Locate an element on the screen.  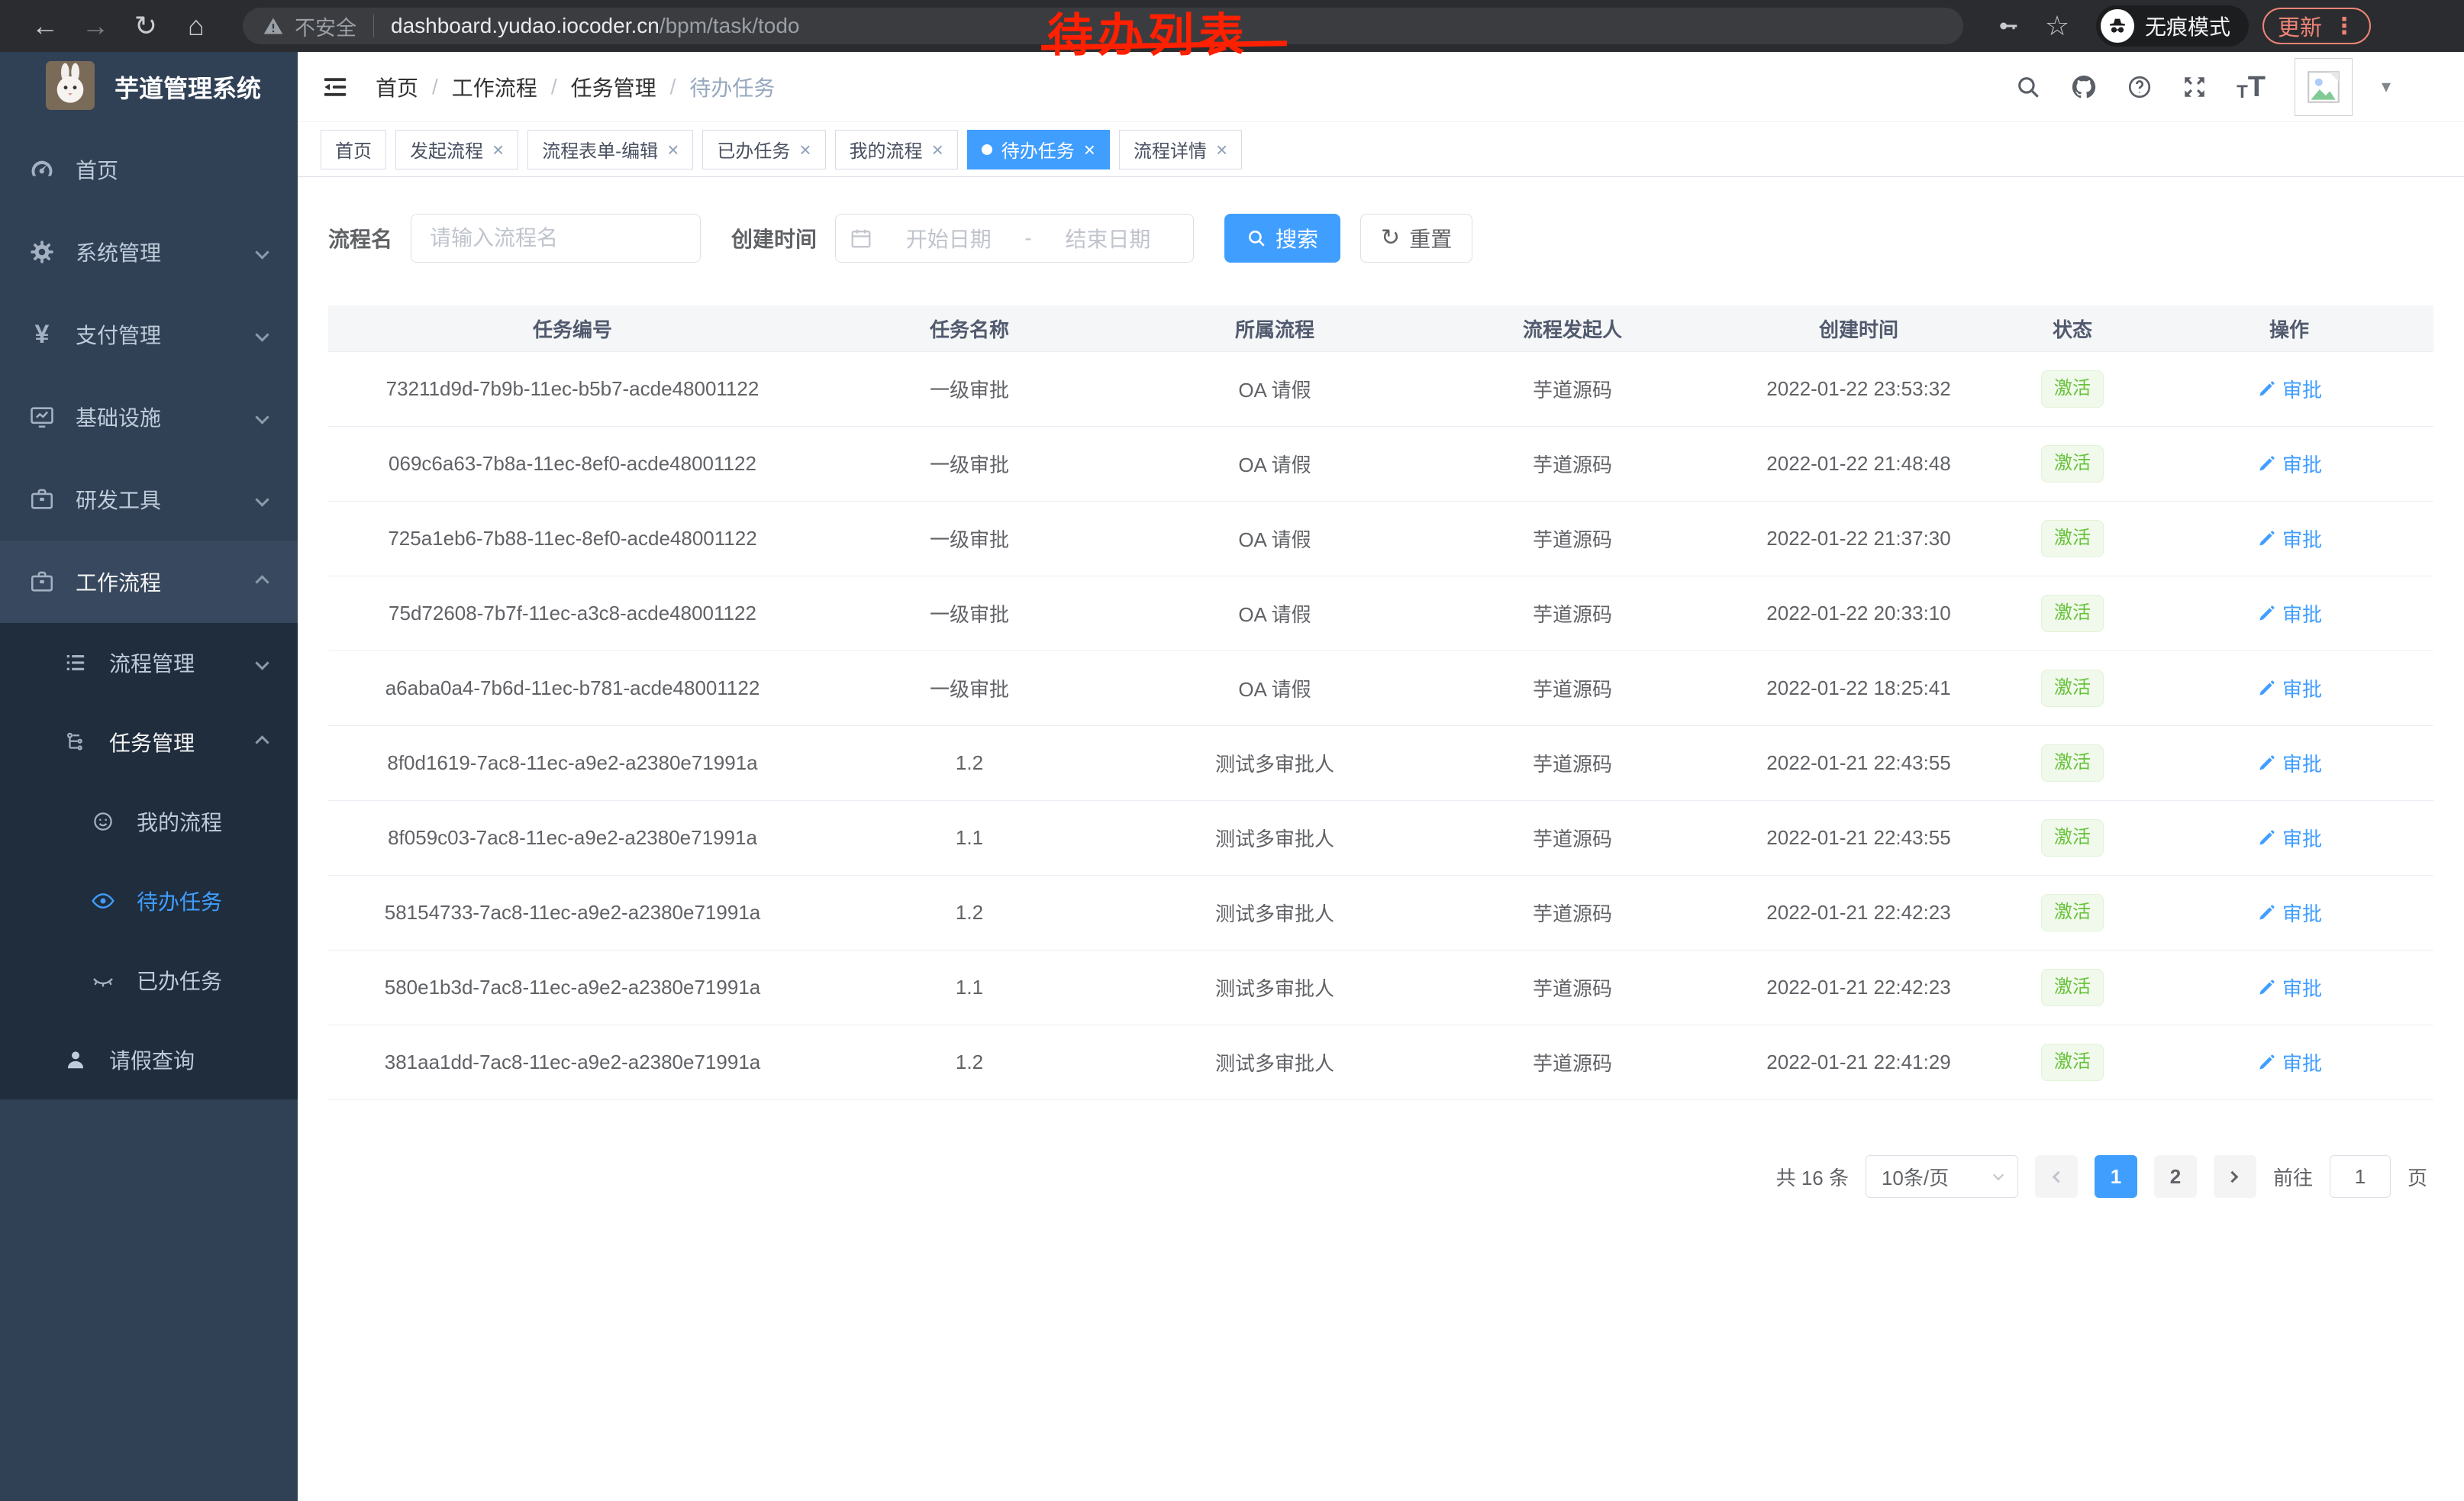
tab-todo-tasks: 待办任务 × is located at coordinates (1038, 149).